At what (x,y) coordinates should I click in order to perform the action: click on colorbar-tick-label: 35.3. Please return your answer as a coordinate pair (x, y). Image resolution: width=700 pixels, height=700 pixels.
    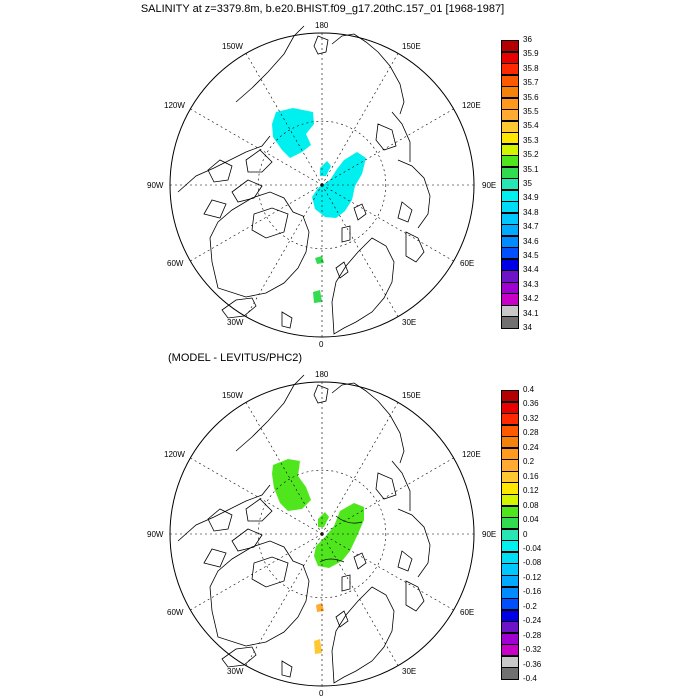
    Looking at the image, I should click on (531, 140).